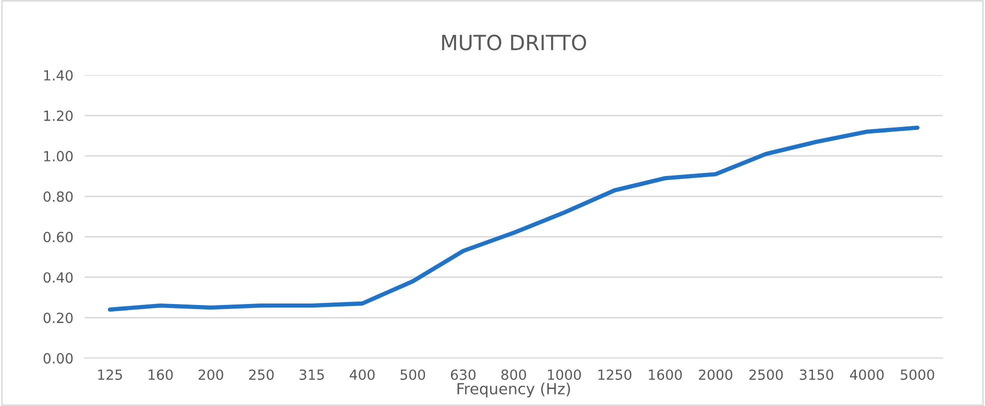 This screenshot has width=985, height=406. I want to click on y-tick-label: 0.60, so click(58, 237).